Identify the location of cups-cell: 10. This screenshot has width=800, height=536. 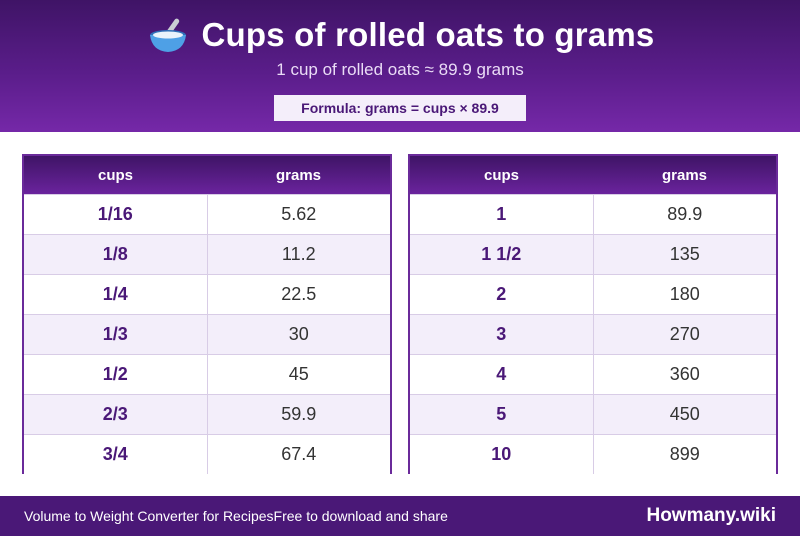
(502, 454).